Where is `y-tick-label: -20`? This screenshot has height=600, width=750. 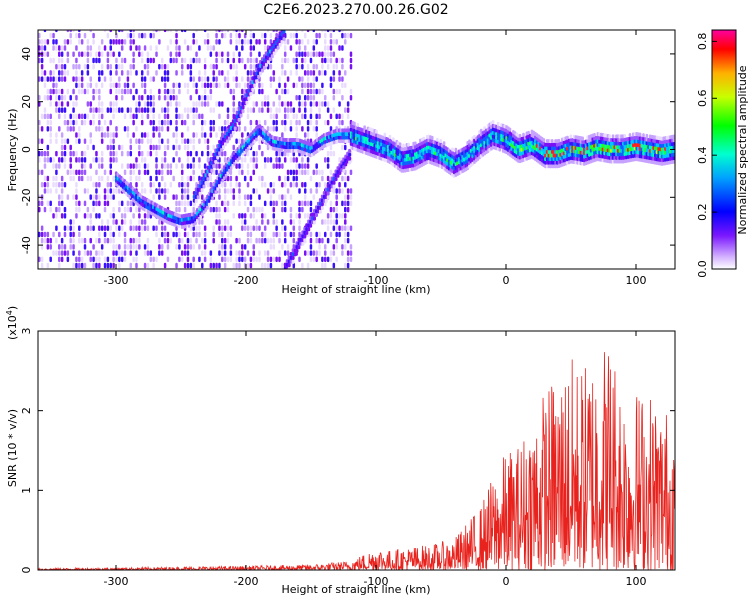 y-tick-label: -20 is located at coordinates (26, 197).